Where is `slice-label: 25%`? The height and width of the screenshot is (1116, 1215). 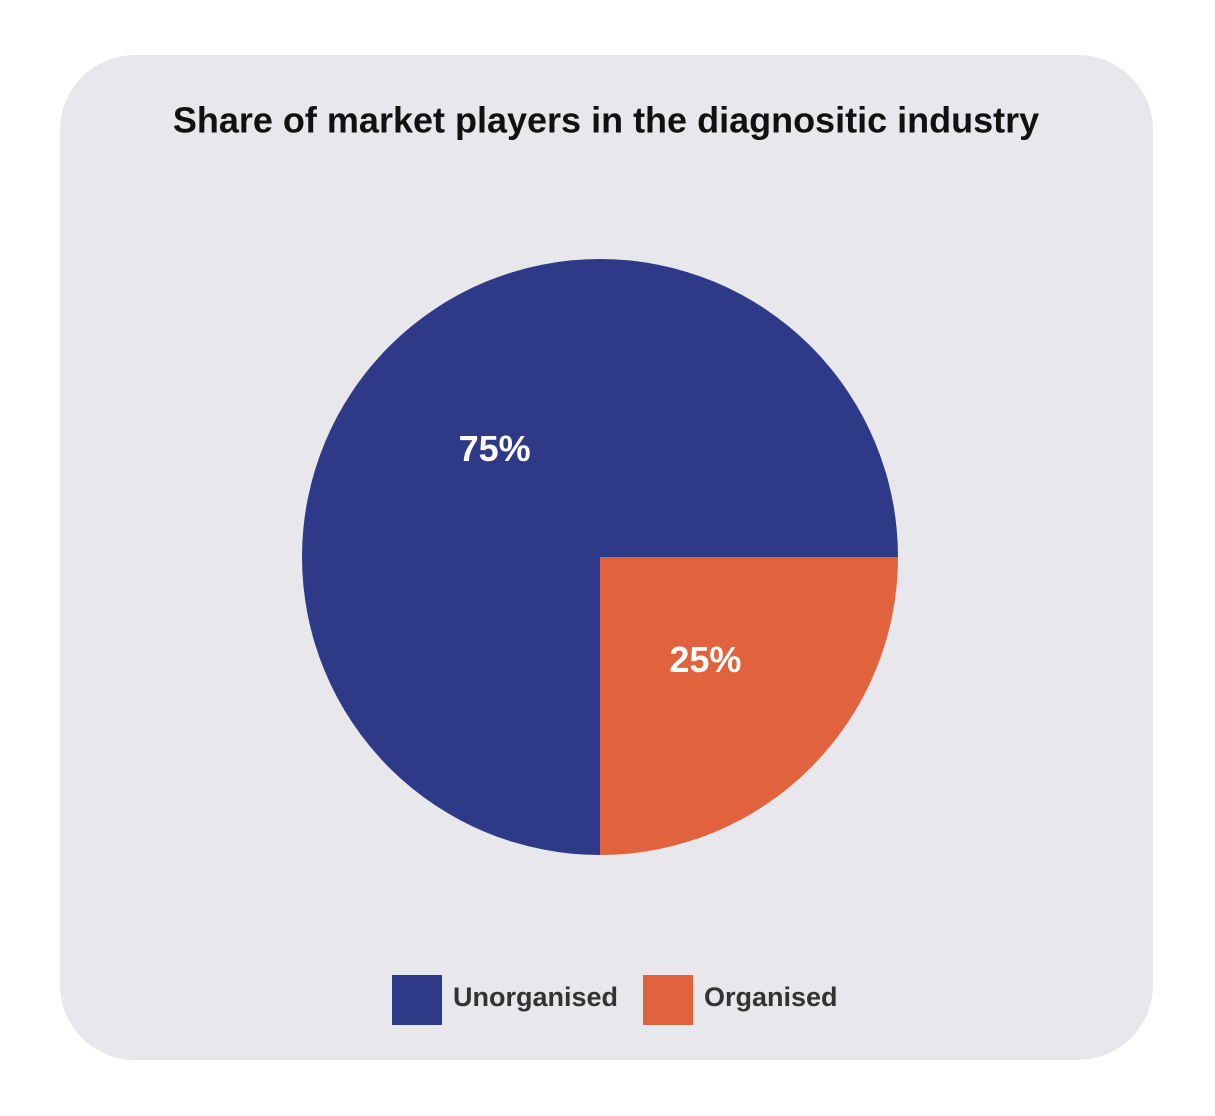 slice-label: 25% is located at coordinates (705, 659).